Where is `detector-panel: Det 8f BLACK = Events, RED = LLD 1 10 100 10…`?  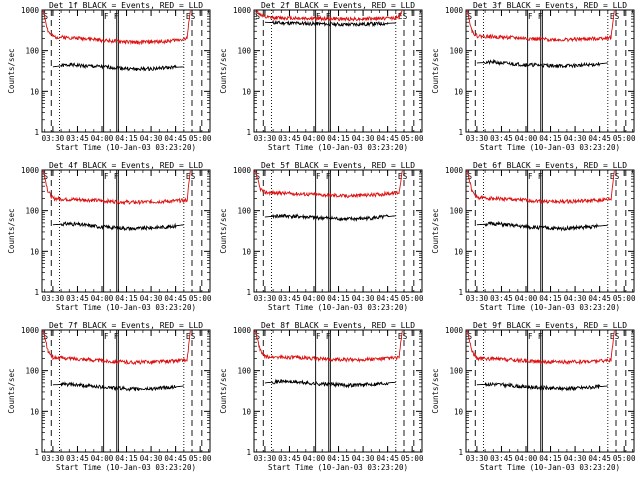
detector-panel: Det 8f BLACK = Events, RED = LLD 1 10 100 10… is located at coordinates (321, 396).